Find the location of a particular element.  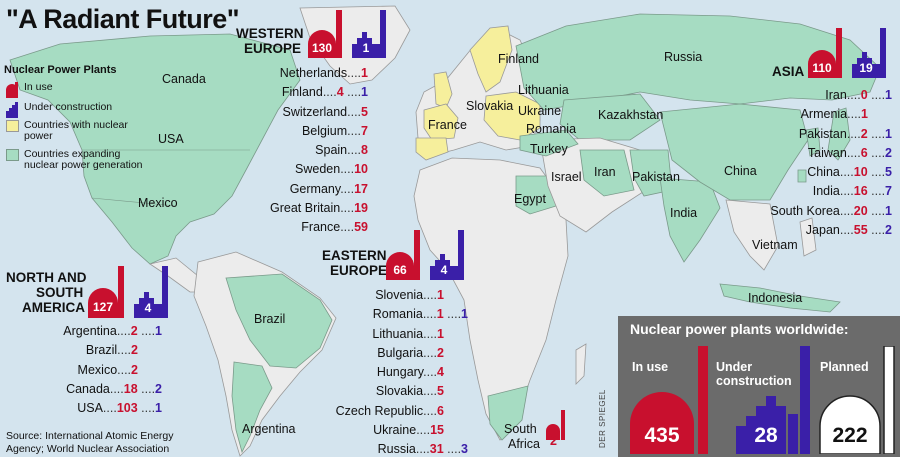

badge-construction-asia: 19 is located at coordinates (870, 53).